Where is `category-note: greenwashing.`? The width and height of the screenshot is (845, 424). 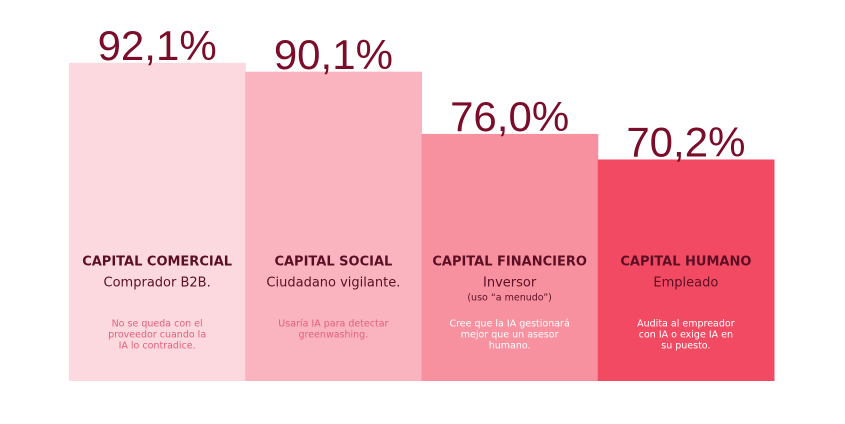 category-note: greenwashing. is located at coordinates (334, 335).